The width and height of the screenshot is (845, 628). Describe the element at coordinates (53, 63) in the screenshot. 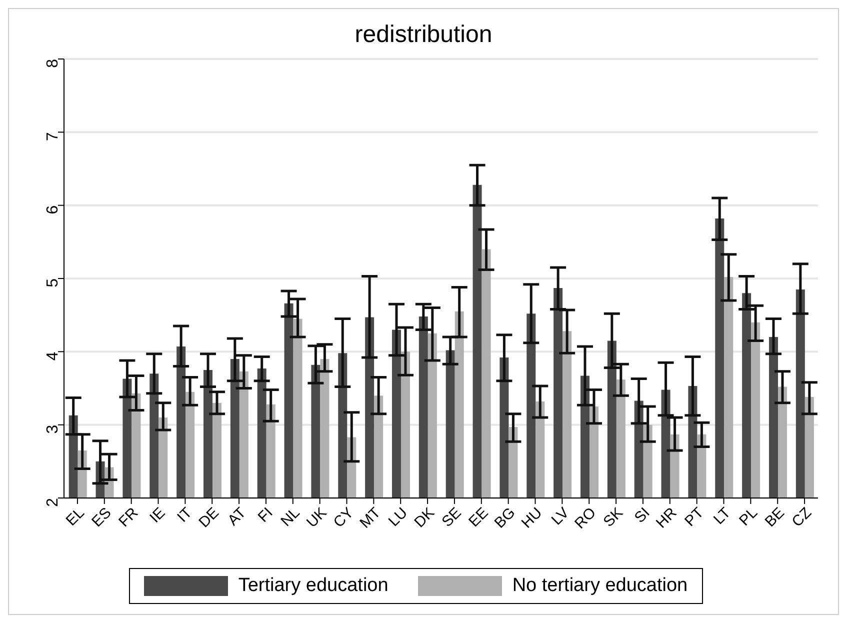

I see `y-tick-label: 8` at that location.